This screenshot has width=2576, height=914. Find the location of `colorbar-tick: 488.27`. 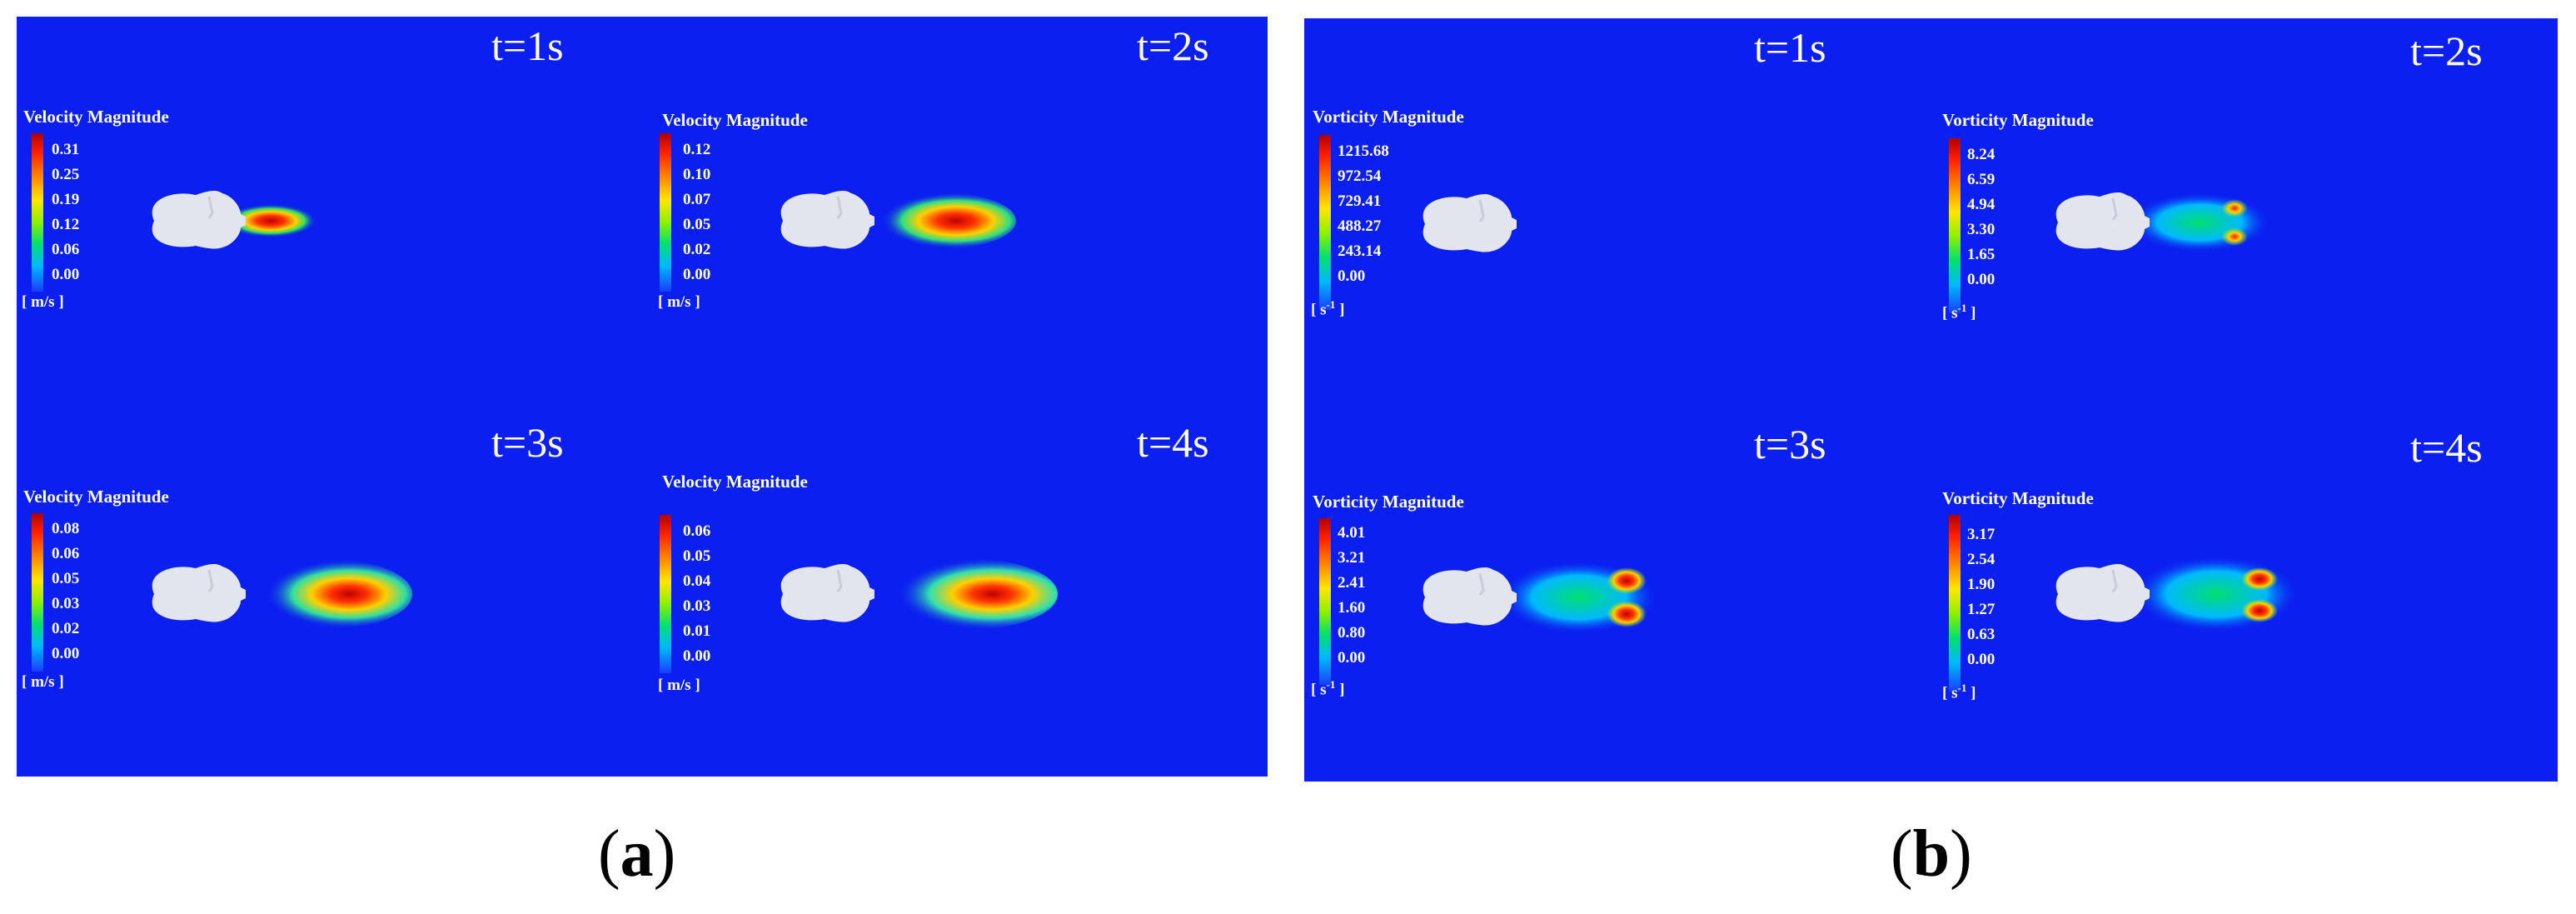

colorbar-tick: 488.27 is located at coordinates (1360, 226).